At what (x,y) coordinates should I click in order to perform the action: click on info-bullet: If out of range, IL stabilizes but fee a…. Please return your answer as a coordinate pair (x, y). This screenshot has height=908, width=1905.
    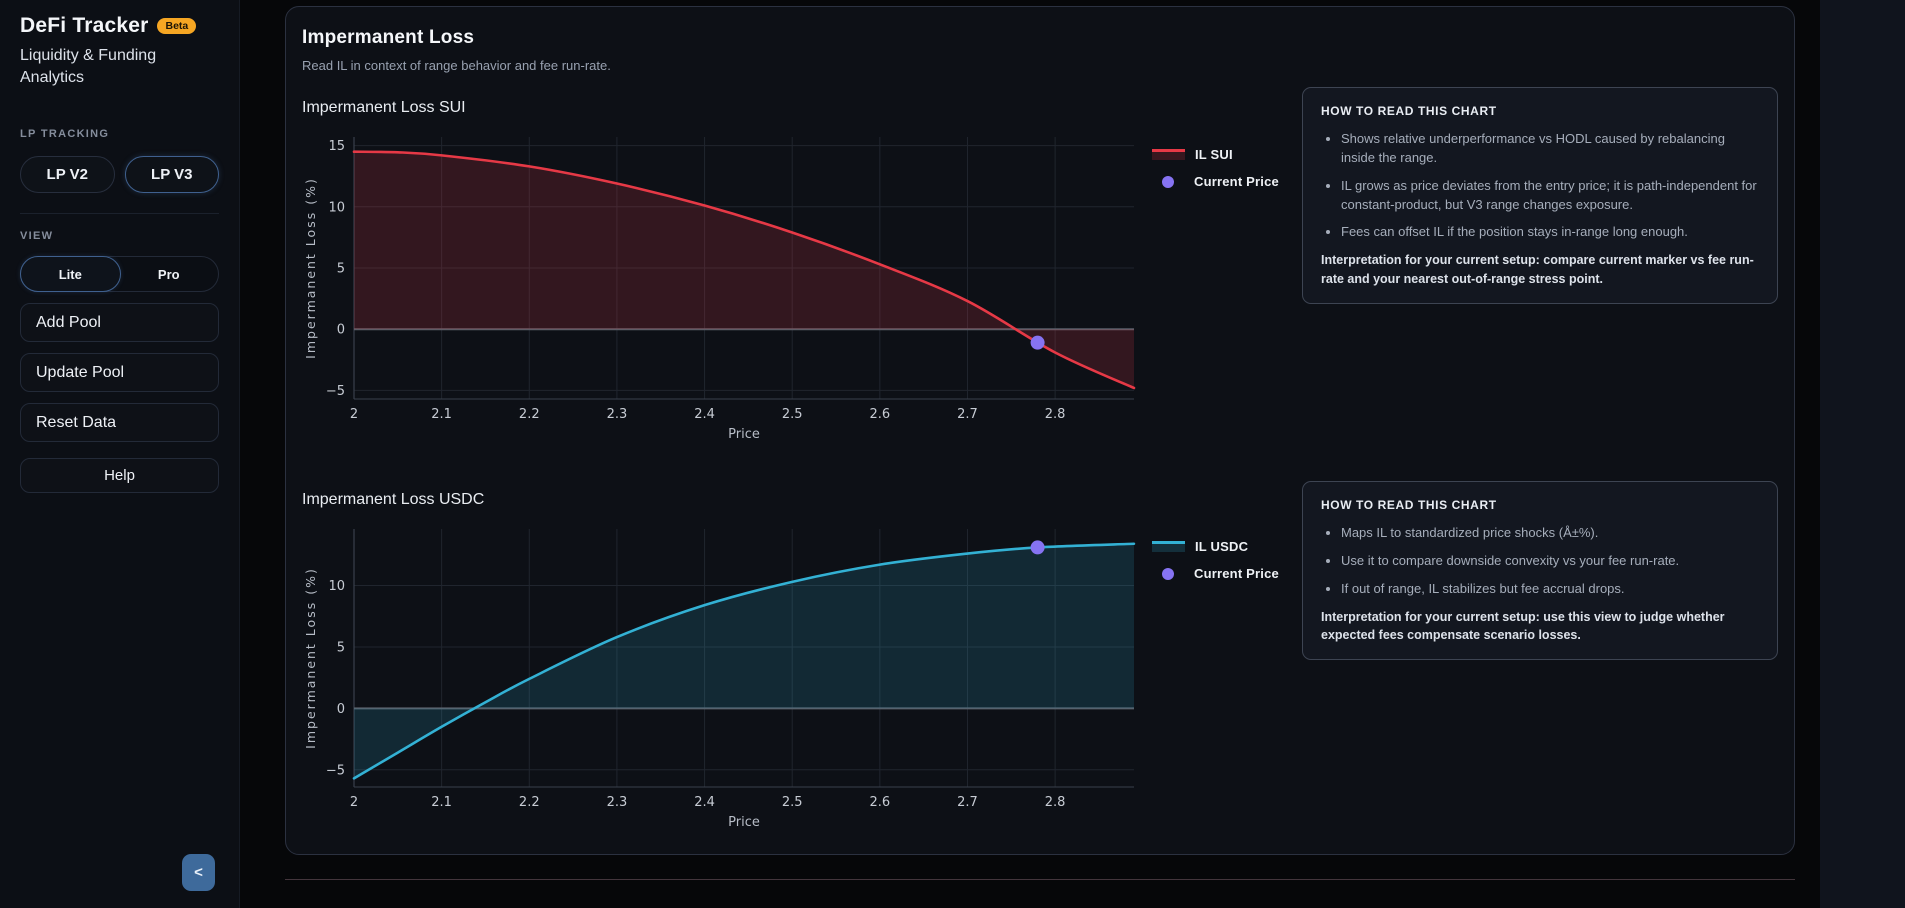
    Looking at the image, I should click on (1550, 589).